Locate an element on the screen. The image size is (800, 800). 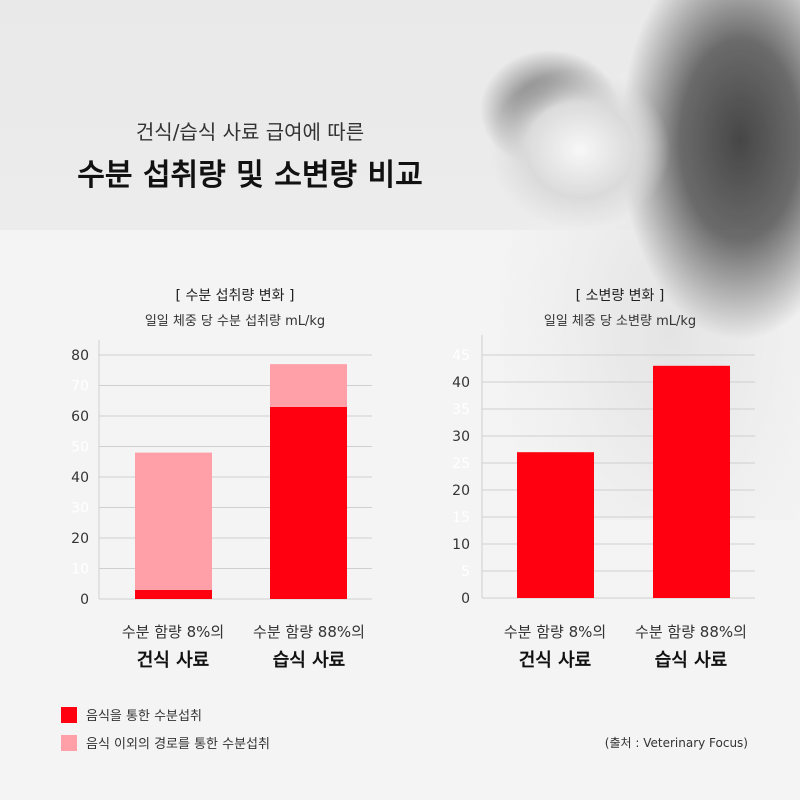
y-tick-label: 5 is located at coordinates (465, 572).